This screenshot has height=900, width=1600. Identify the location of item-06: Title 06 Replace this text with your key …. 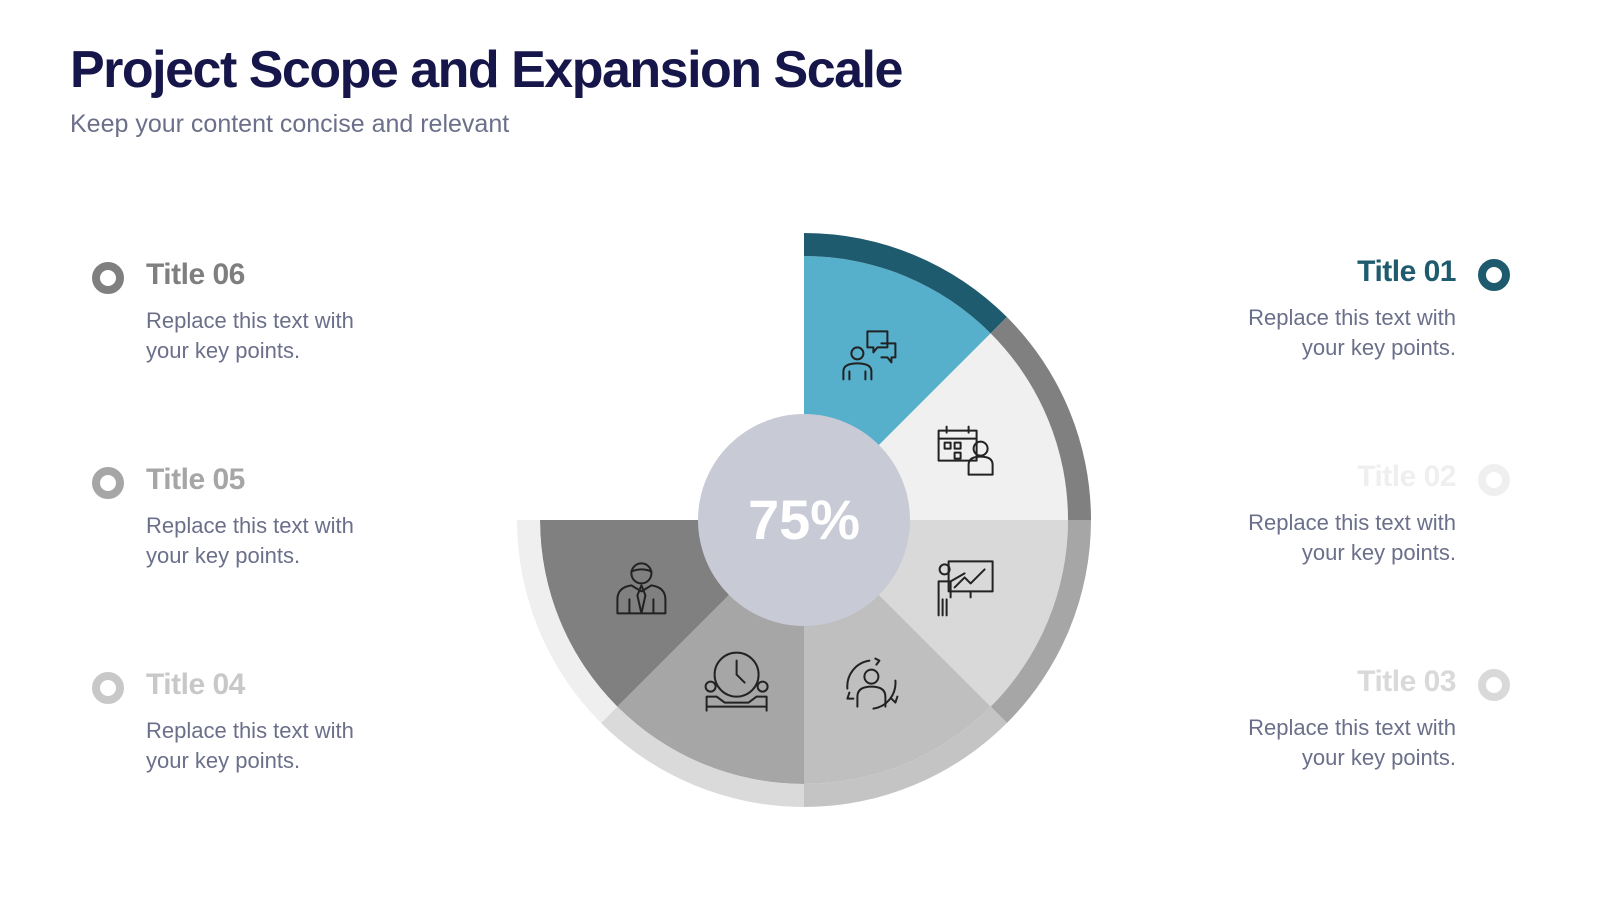
(299, 312).